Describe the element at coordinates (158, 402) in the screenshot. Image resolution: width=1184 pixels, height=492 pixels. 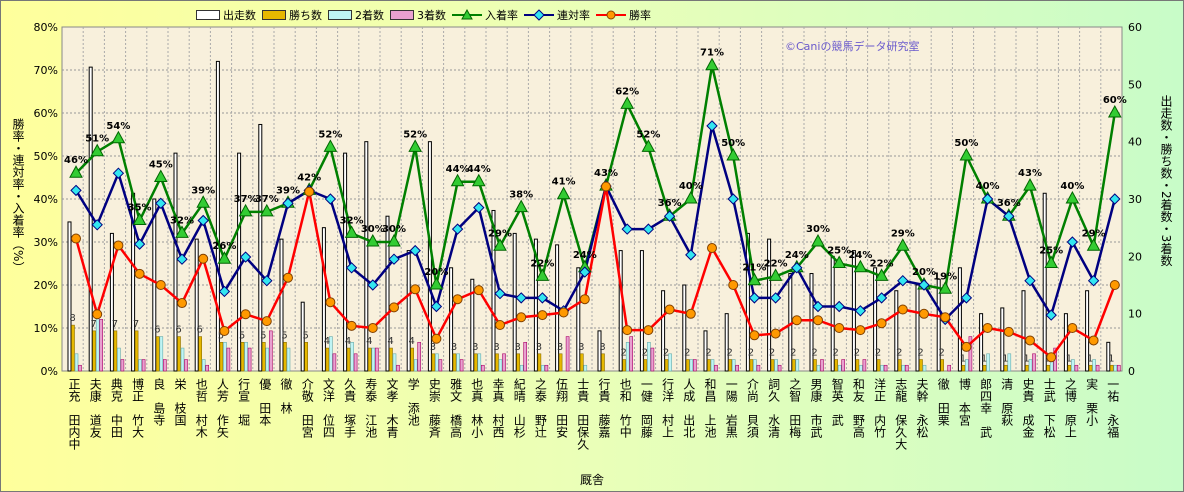
I see `x-tick-label: 良 島寺` at that location.